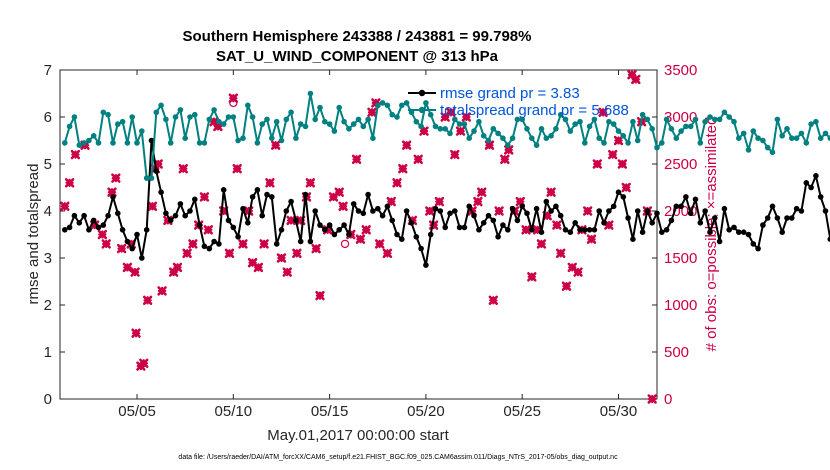  What do you see at coordinates (680, 164) in the screenshot?
I see `y2-tick-label: 2500` at bounding box center [680, 164].